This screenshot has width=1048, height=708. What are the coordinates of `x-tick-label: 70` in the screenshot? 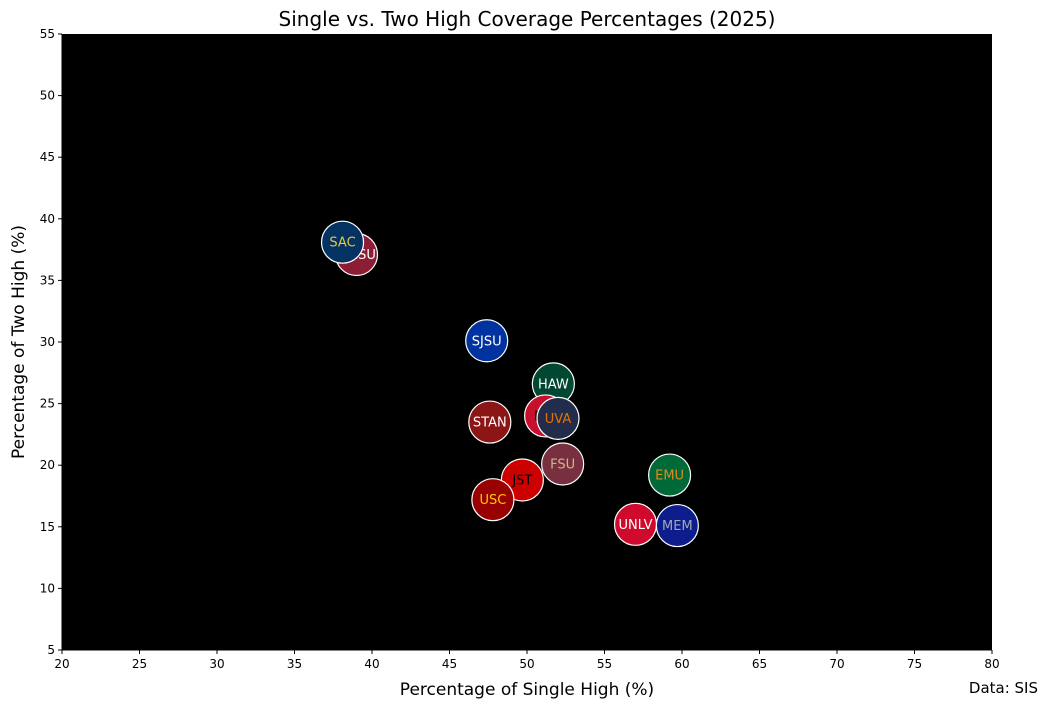 It's located at (836, 664).